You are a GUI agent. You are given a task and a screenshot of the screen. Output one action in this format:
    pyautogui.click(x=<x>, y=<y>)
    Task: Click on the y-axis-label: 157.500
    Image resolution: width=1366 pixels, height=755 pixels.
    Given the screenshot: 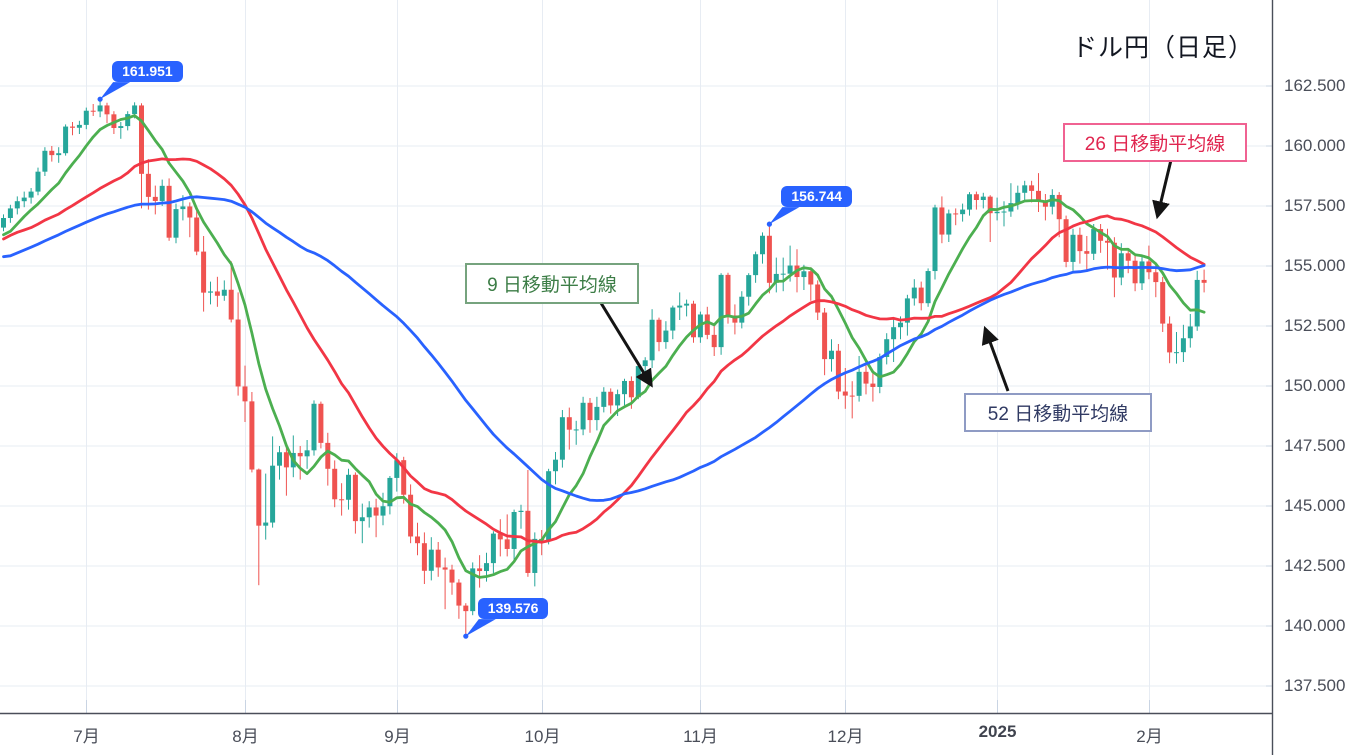 What is the action you would take?
    pyautogui.click(x=1315, y=205)
    